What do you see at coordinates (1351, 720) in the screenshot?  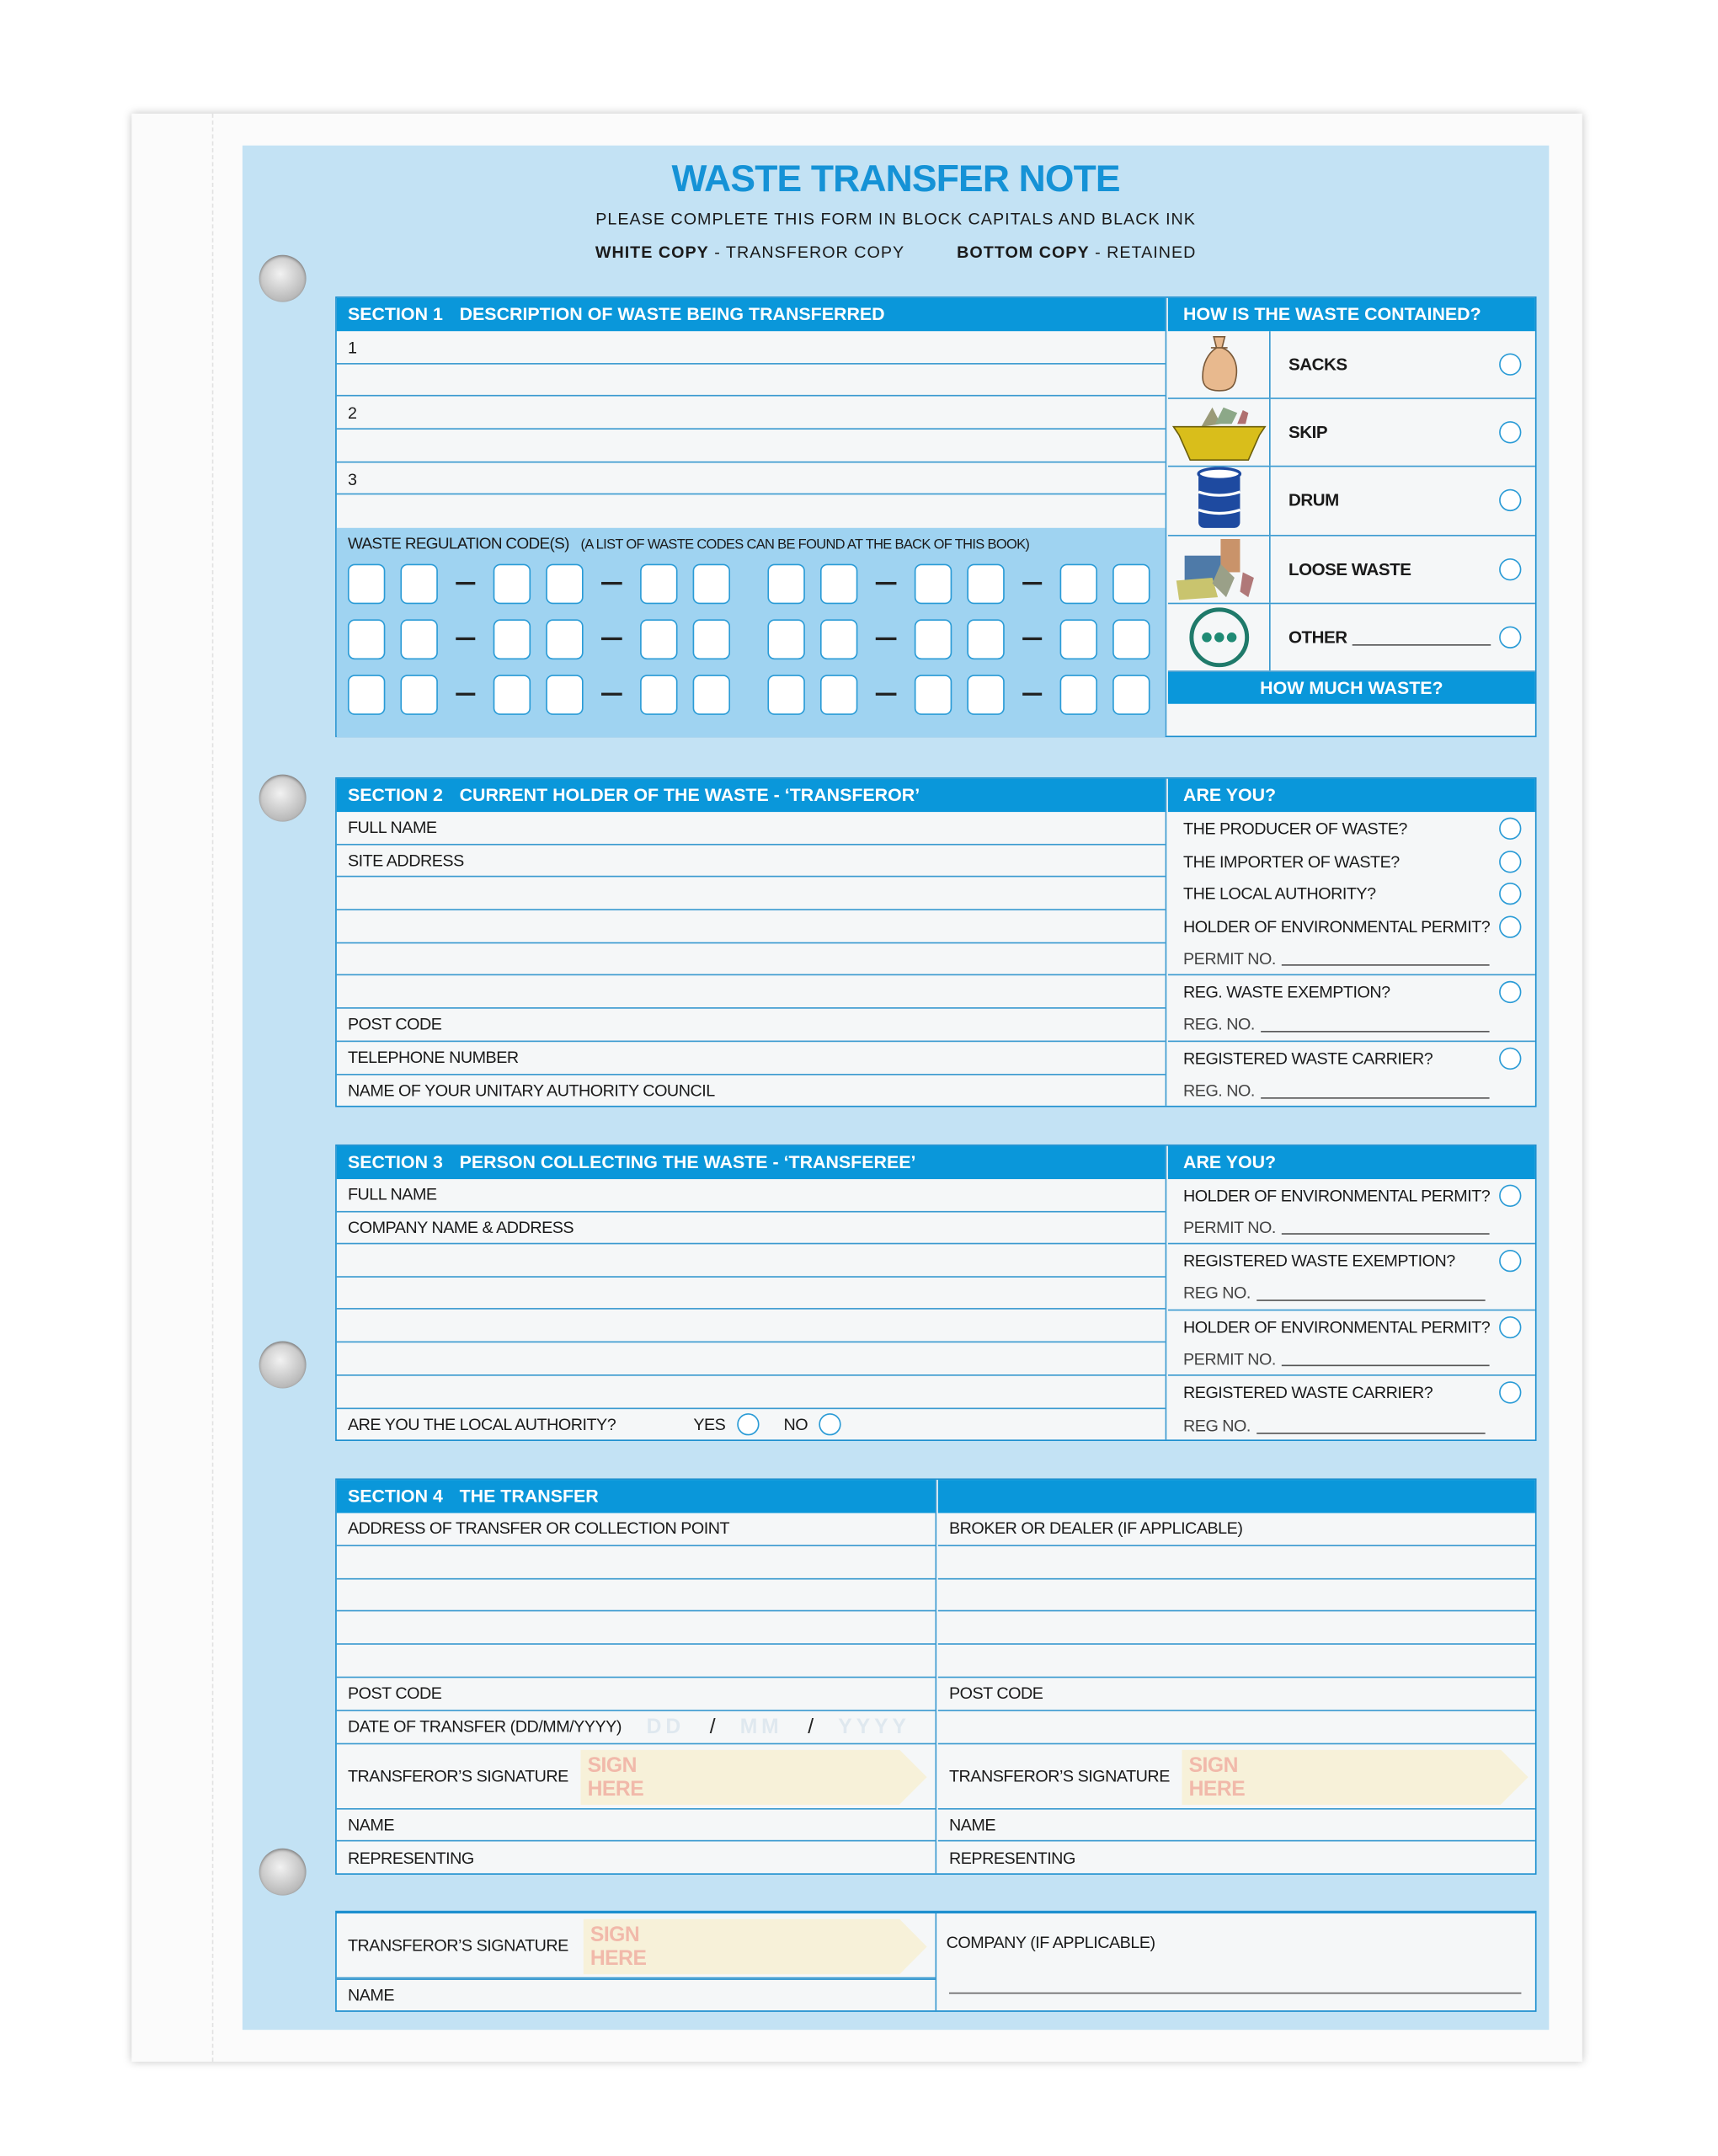 I see `how-much-field` at bounding box center [1351, 720].